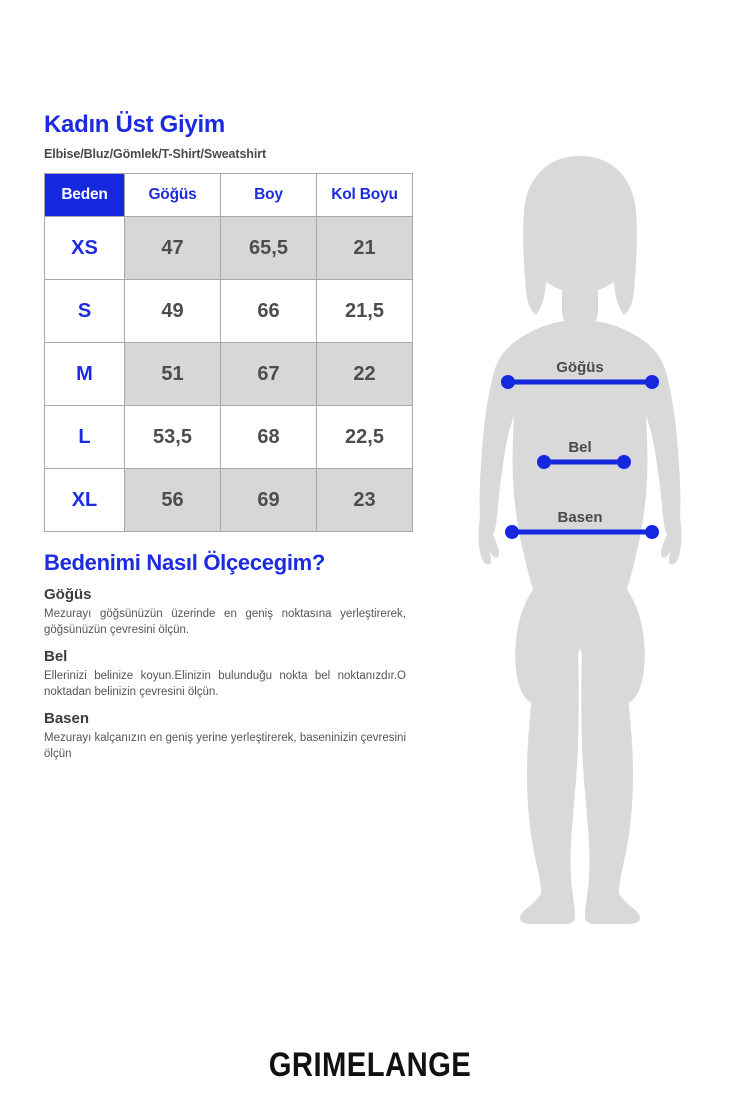 The image size is (740, 1110). What do you see at coordinates (268, 248) in the screenshot?
I see `cell-boy: 65,5` at bounding box center [268, 248].